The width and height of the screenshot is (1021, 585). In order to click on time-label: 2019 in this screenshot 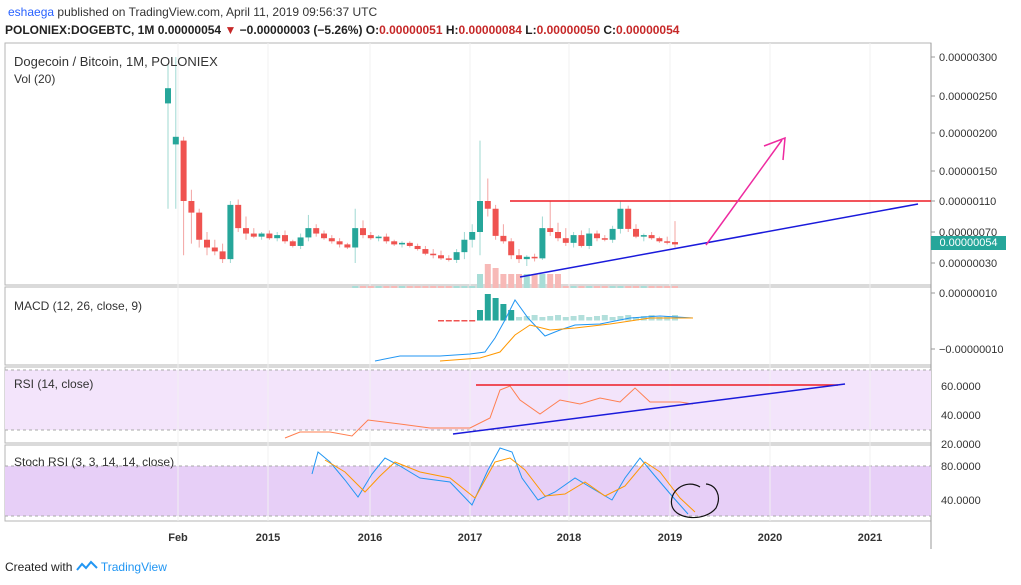, I will do `click(670, 538)`.